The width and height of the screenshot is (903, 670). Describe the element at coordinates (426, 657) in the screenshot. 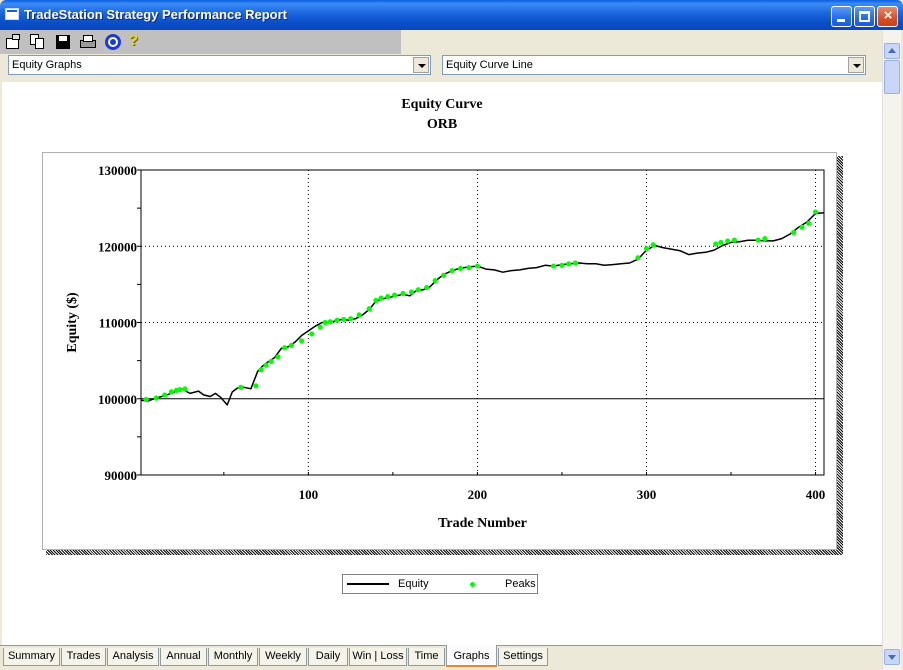

I see `tab-time: Time` at that location.